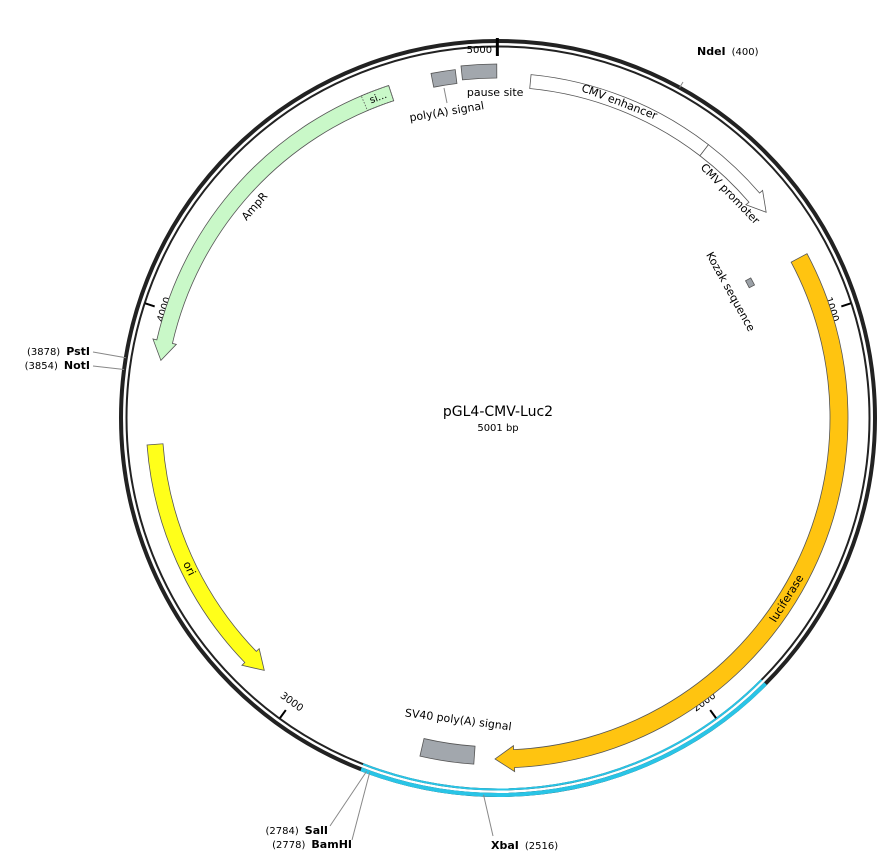  I want to click on site-label: (2778) BamHI, so click(312, 844).